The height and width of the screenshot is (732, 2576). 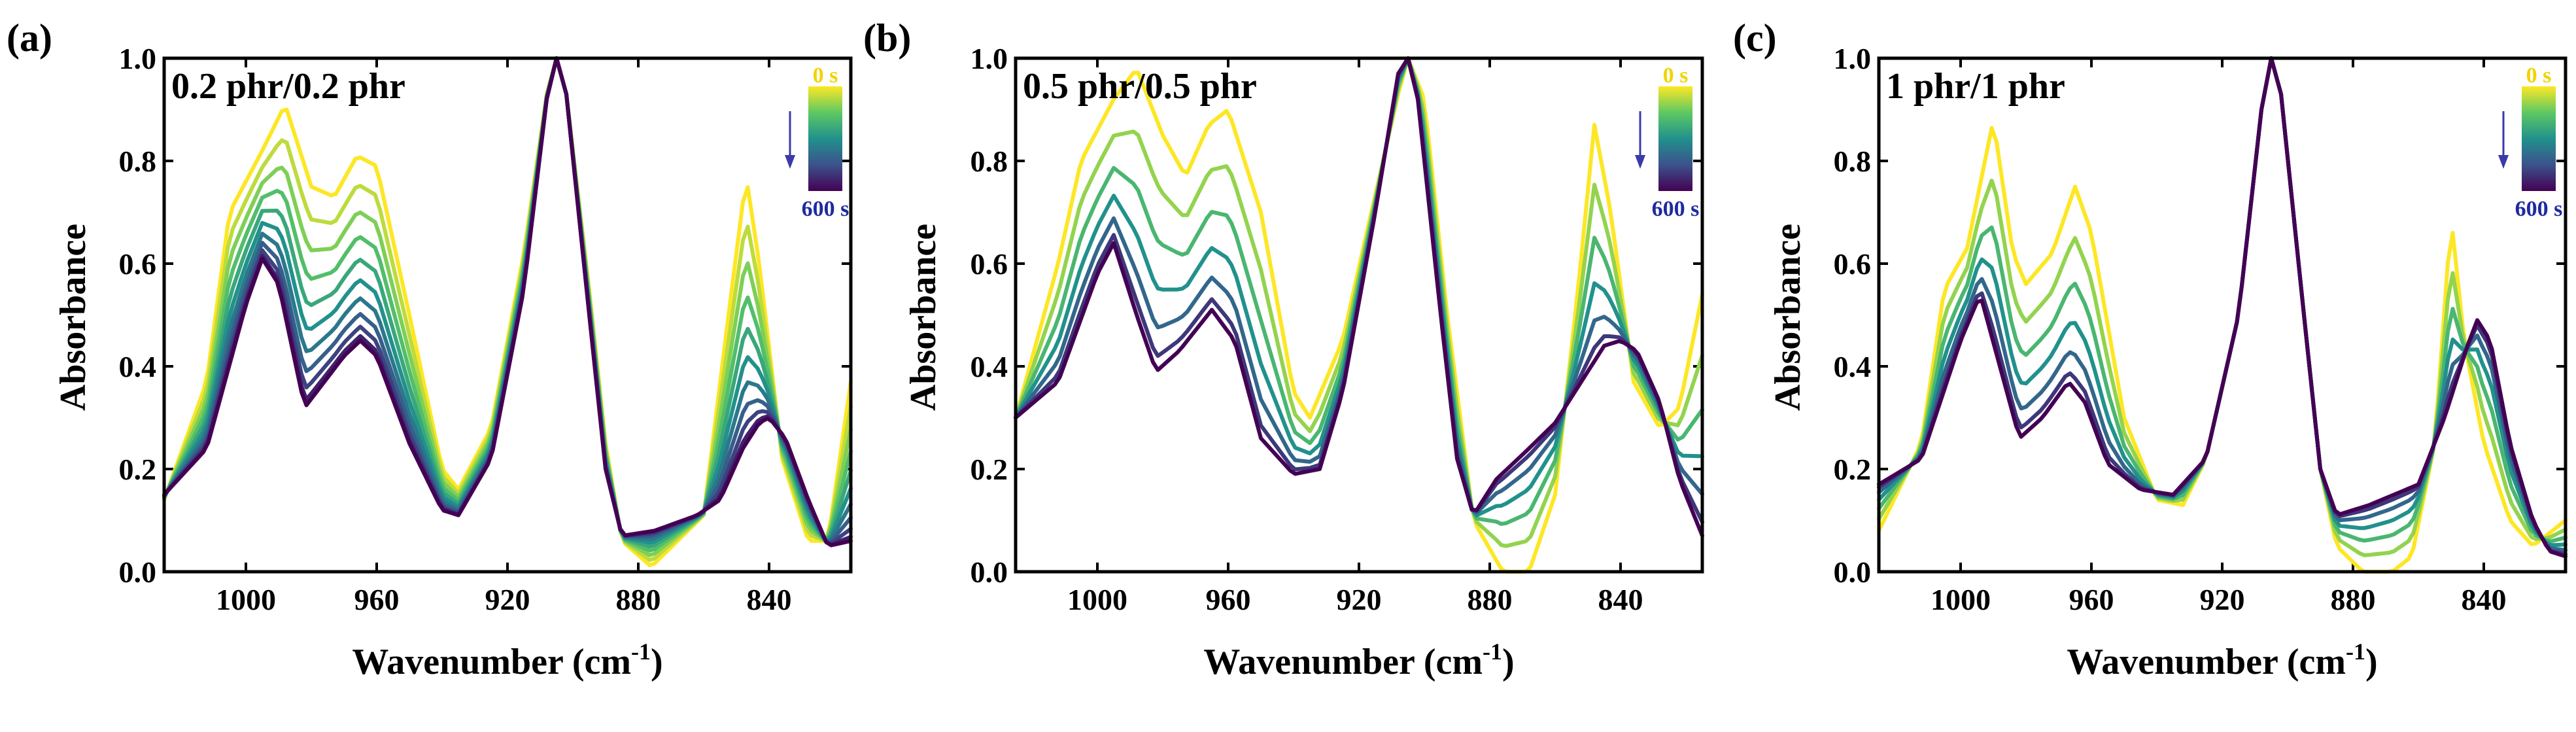 I want to click on panel-letter: (b), so click(x=887, y=38).